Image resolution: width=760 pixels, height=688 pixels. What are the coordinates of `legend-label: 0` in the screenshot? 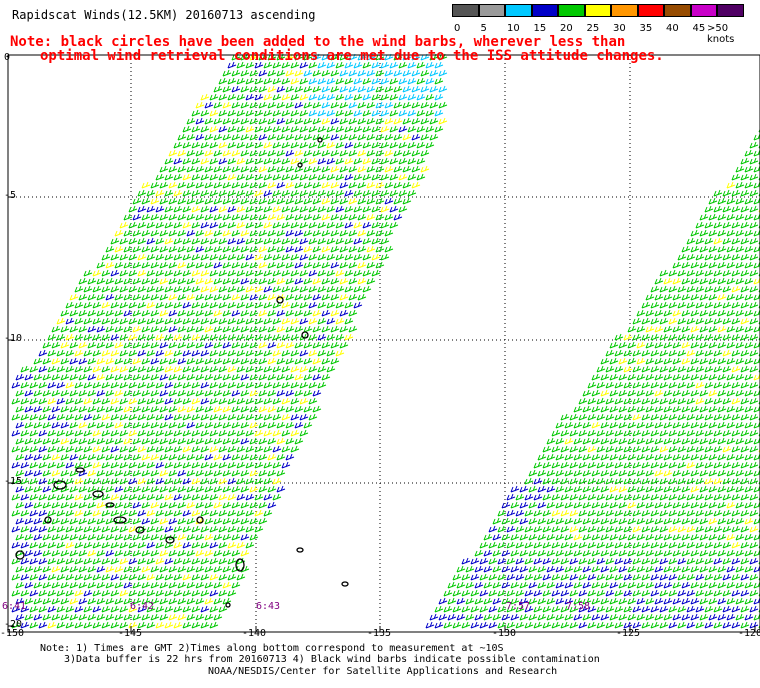 It's located at (457, 28).